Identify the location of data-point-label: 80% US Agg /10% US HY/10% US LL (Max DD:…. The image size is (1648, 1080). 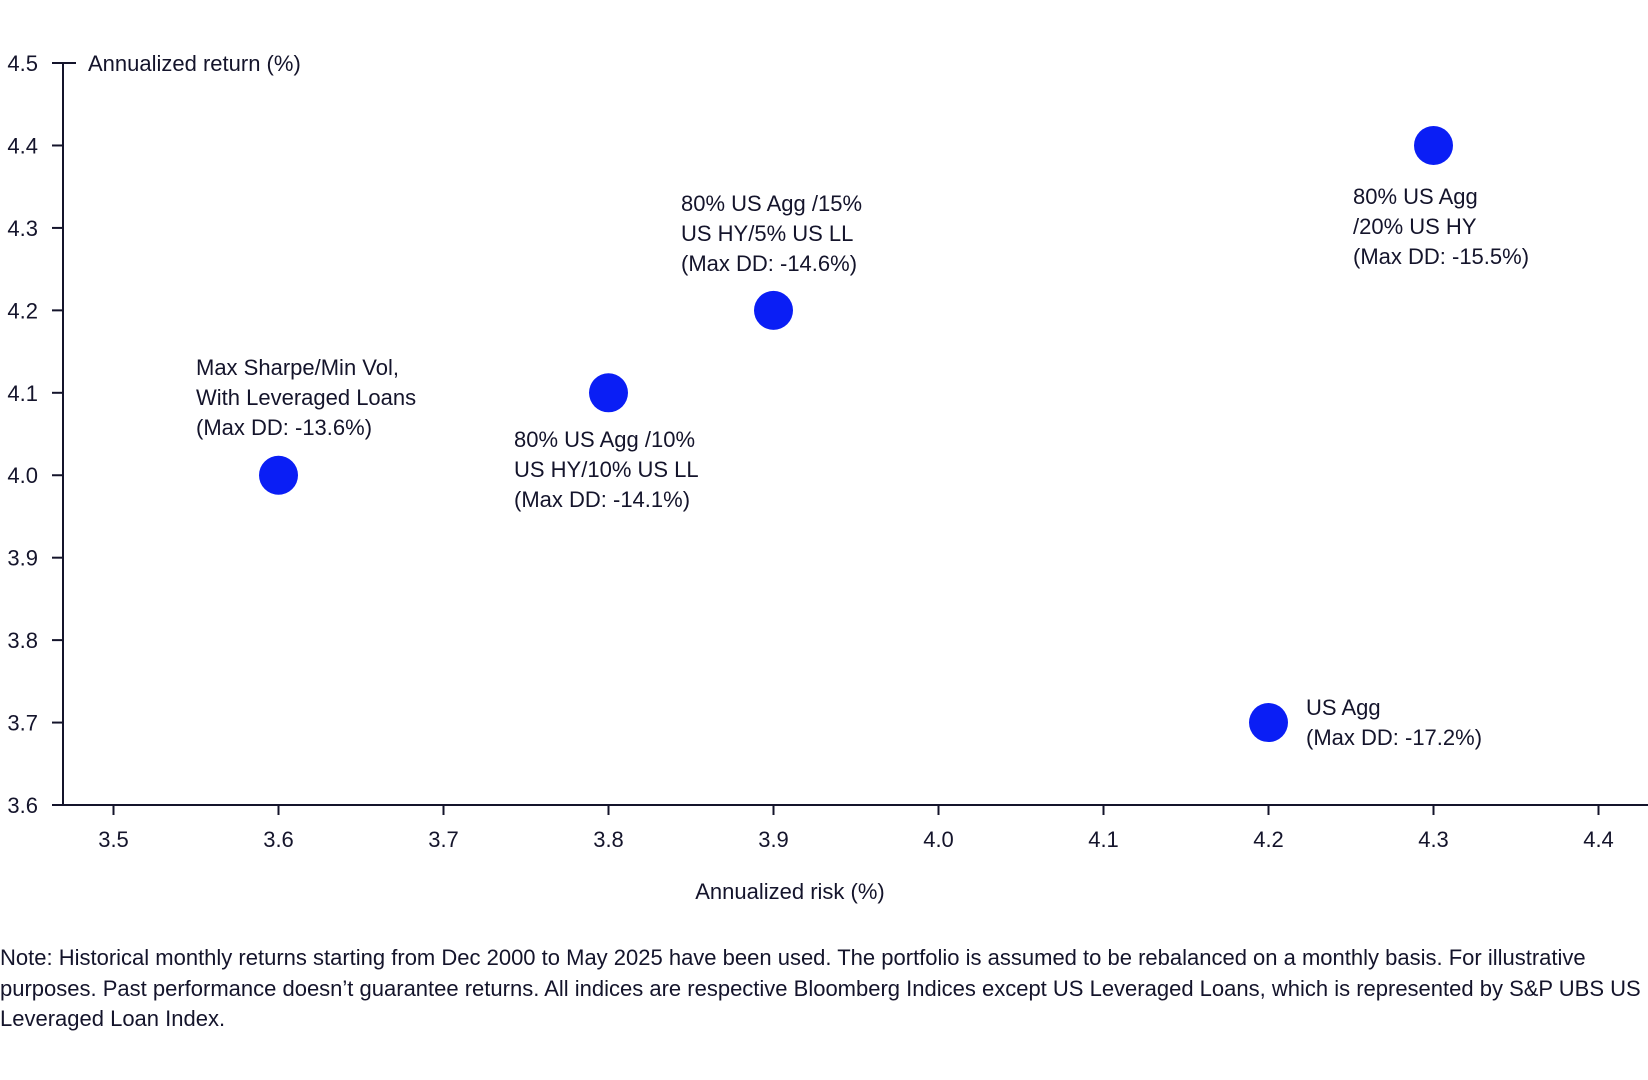
(606, 469).